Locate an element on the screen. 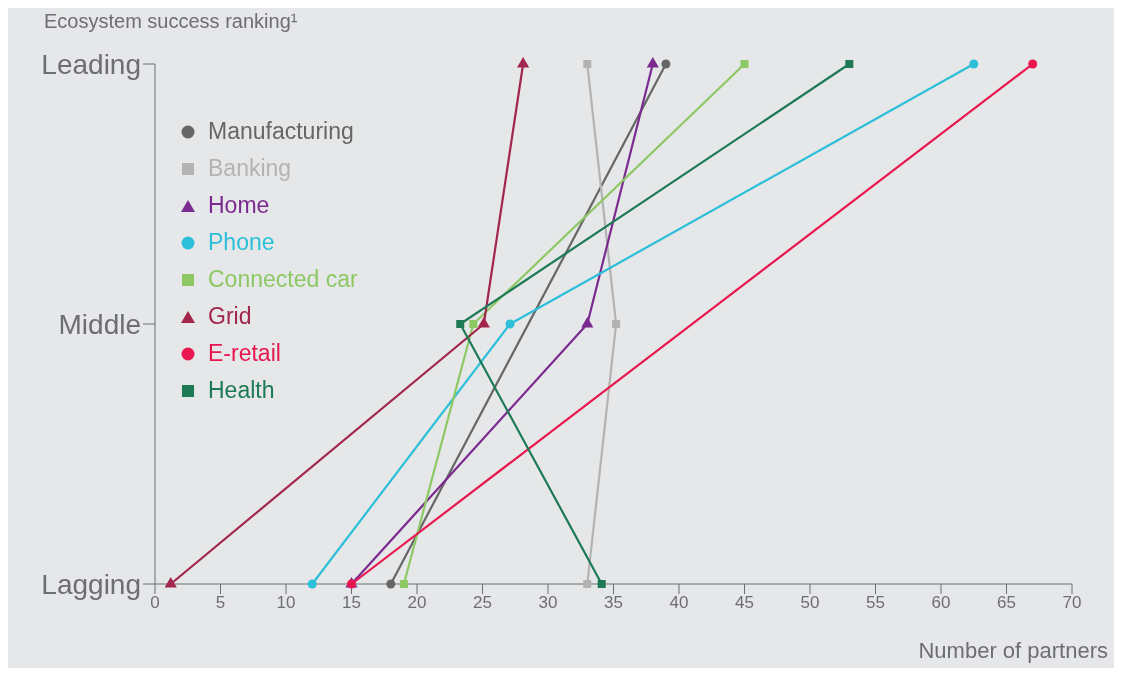 This screenshot has height=683, width=1122. y-tick-label: Middle is located at coordinates (99, 324).